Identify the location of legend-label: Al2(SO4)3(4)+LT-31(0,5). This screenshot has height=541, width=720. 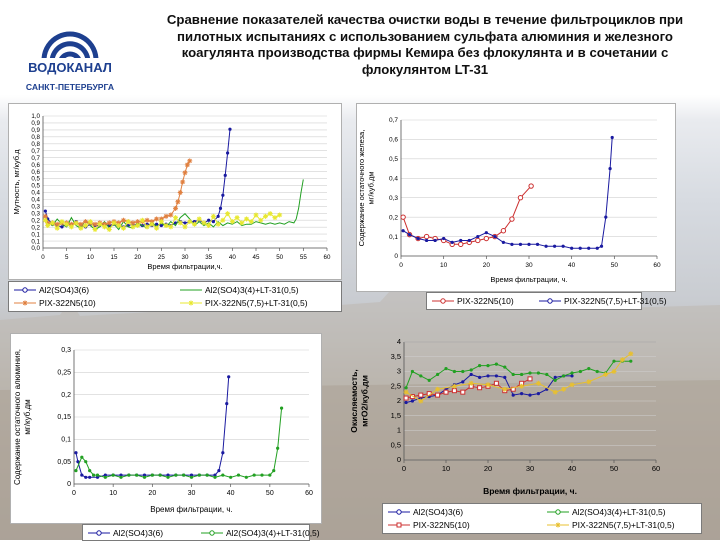
(619, 512).